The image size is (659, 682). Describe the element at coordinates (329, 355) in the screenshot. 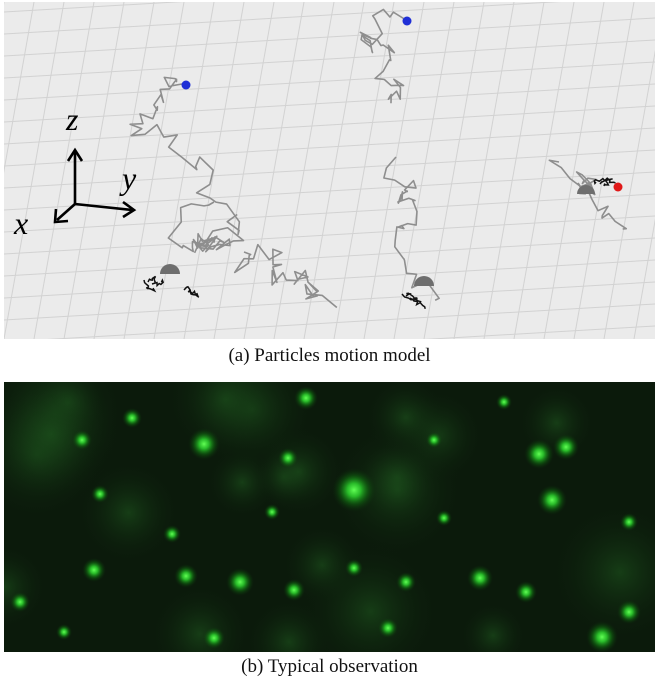

I see `caption-a: (a) Particles motion model` at that location.